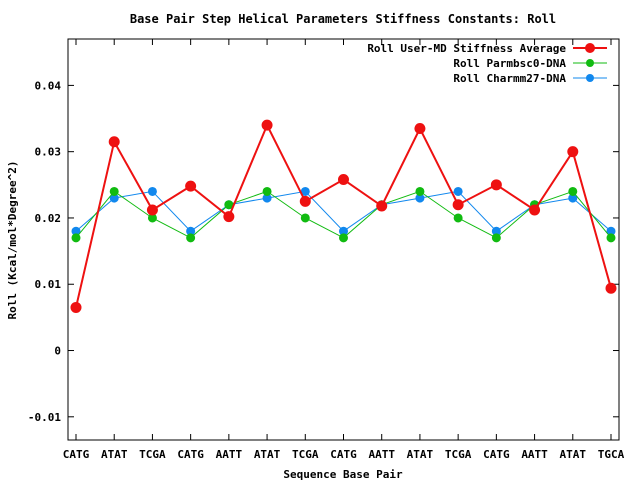 The image size is (640, 480). Describe the element at coordinates (57, 351) in the screenshot. I see `y-tick-label: 0` at that location.